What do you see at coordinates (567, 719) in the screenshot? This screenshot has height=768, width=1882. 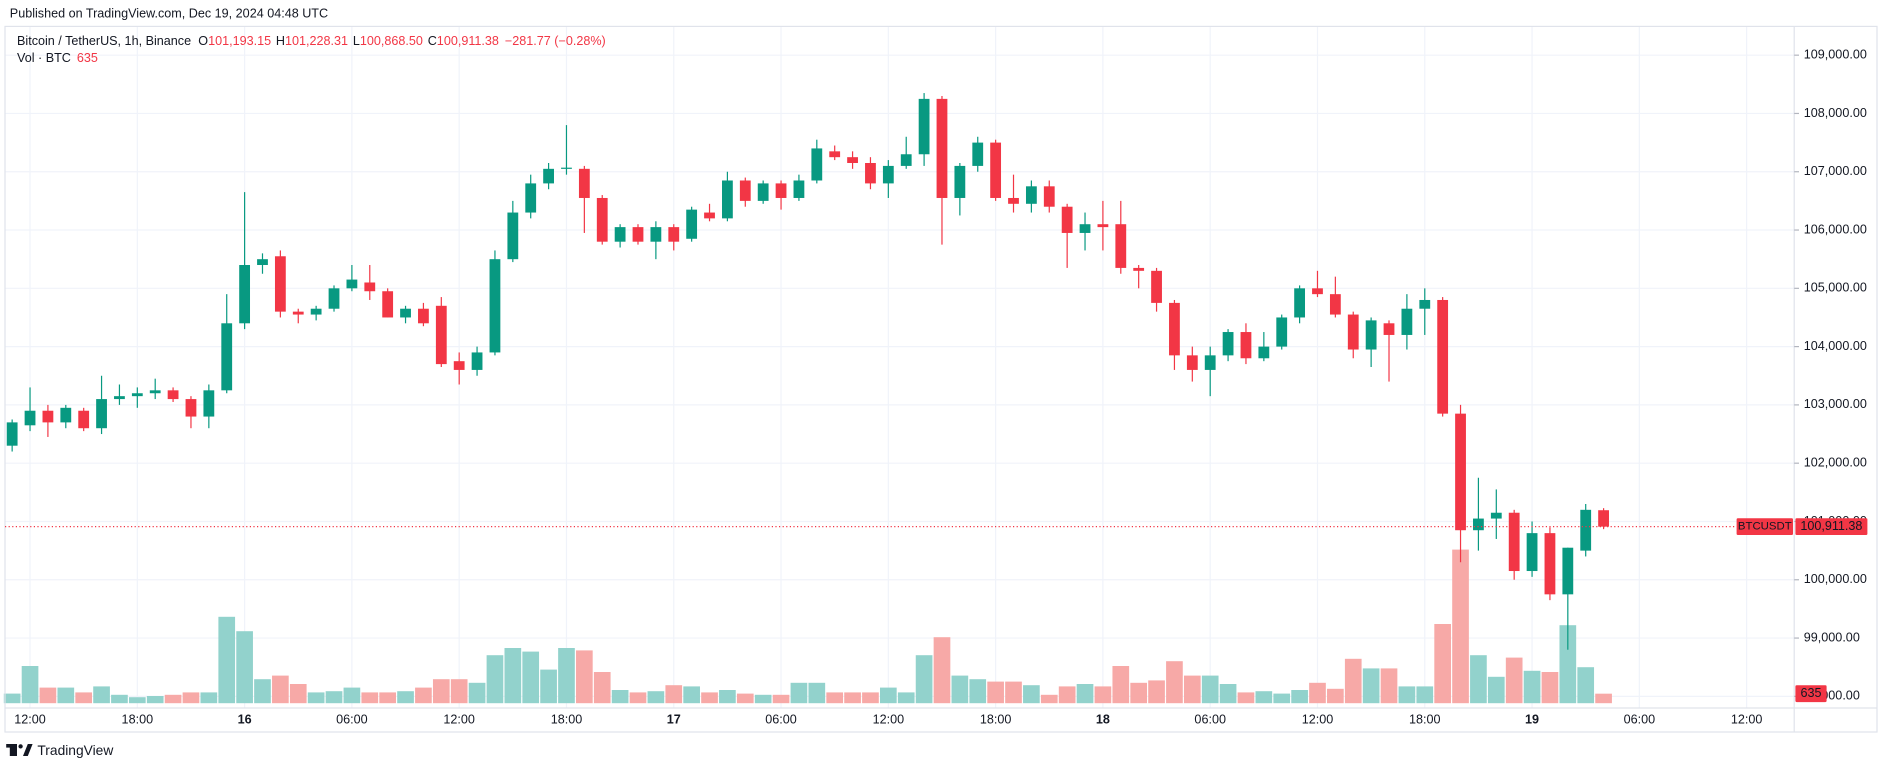 I see `x-tick-label: 18:00` at bounding box center [567, 719].